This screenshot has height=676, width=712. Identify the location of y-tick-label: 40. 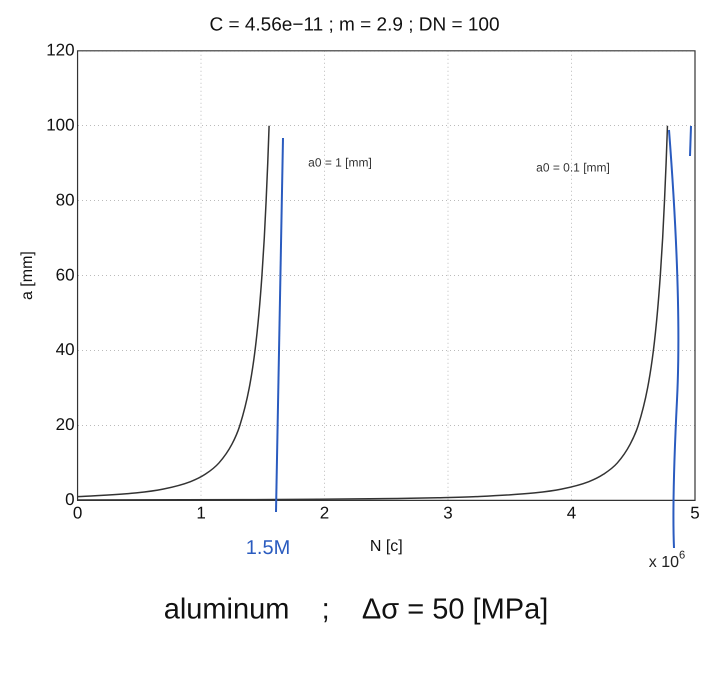
(65, 350).